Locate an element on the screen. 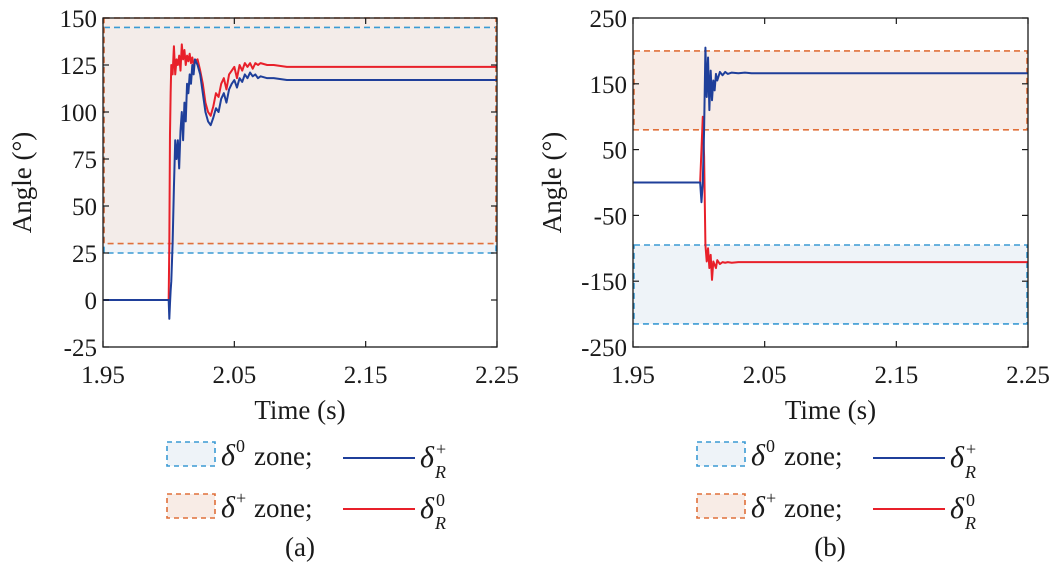 The width and height of the screenshot is (1055, 568). deltaplus-zone-border is located at coordinates (830, 90).